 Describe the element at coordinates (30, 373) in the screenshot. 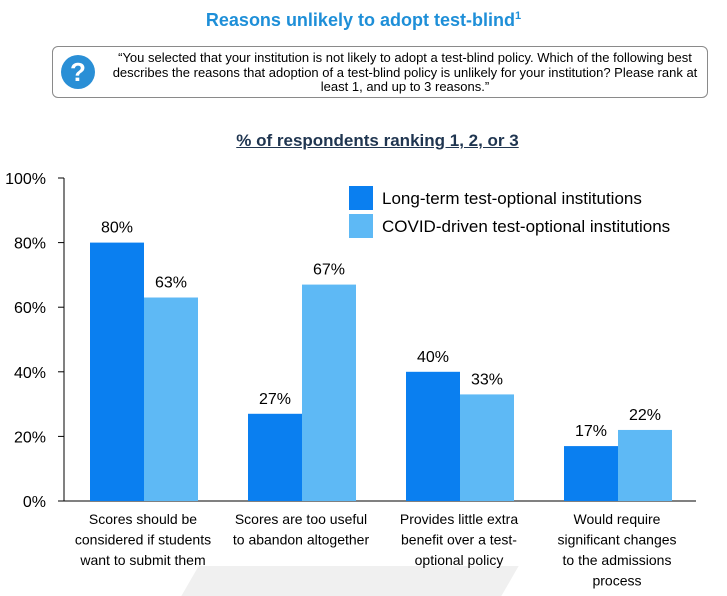

I see `y-tick-label: 40%` at that location.